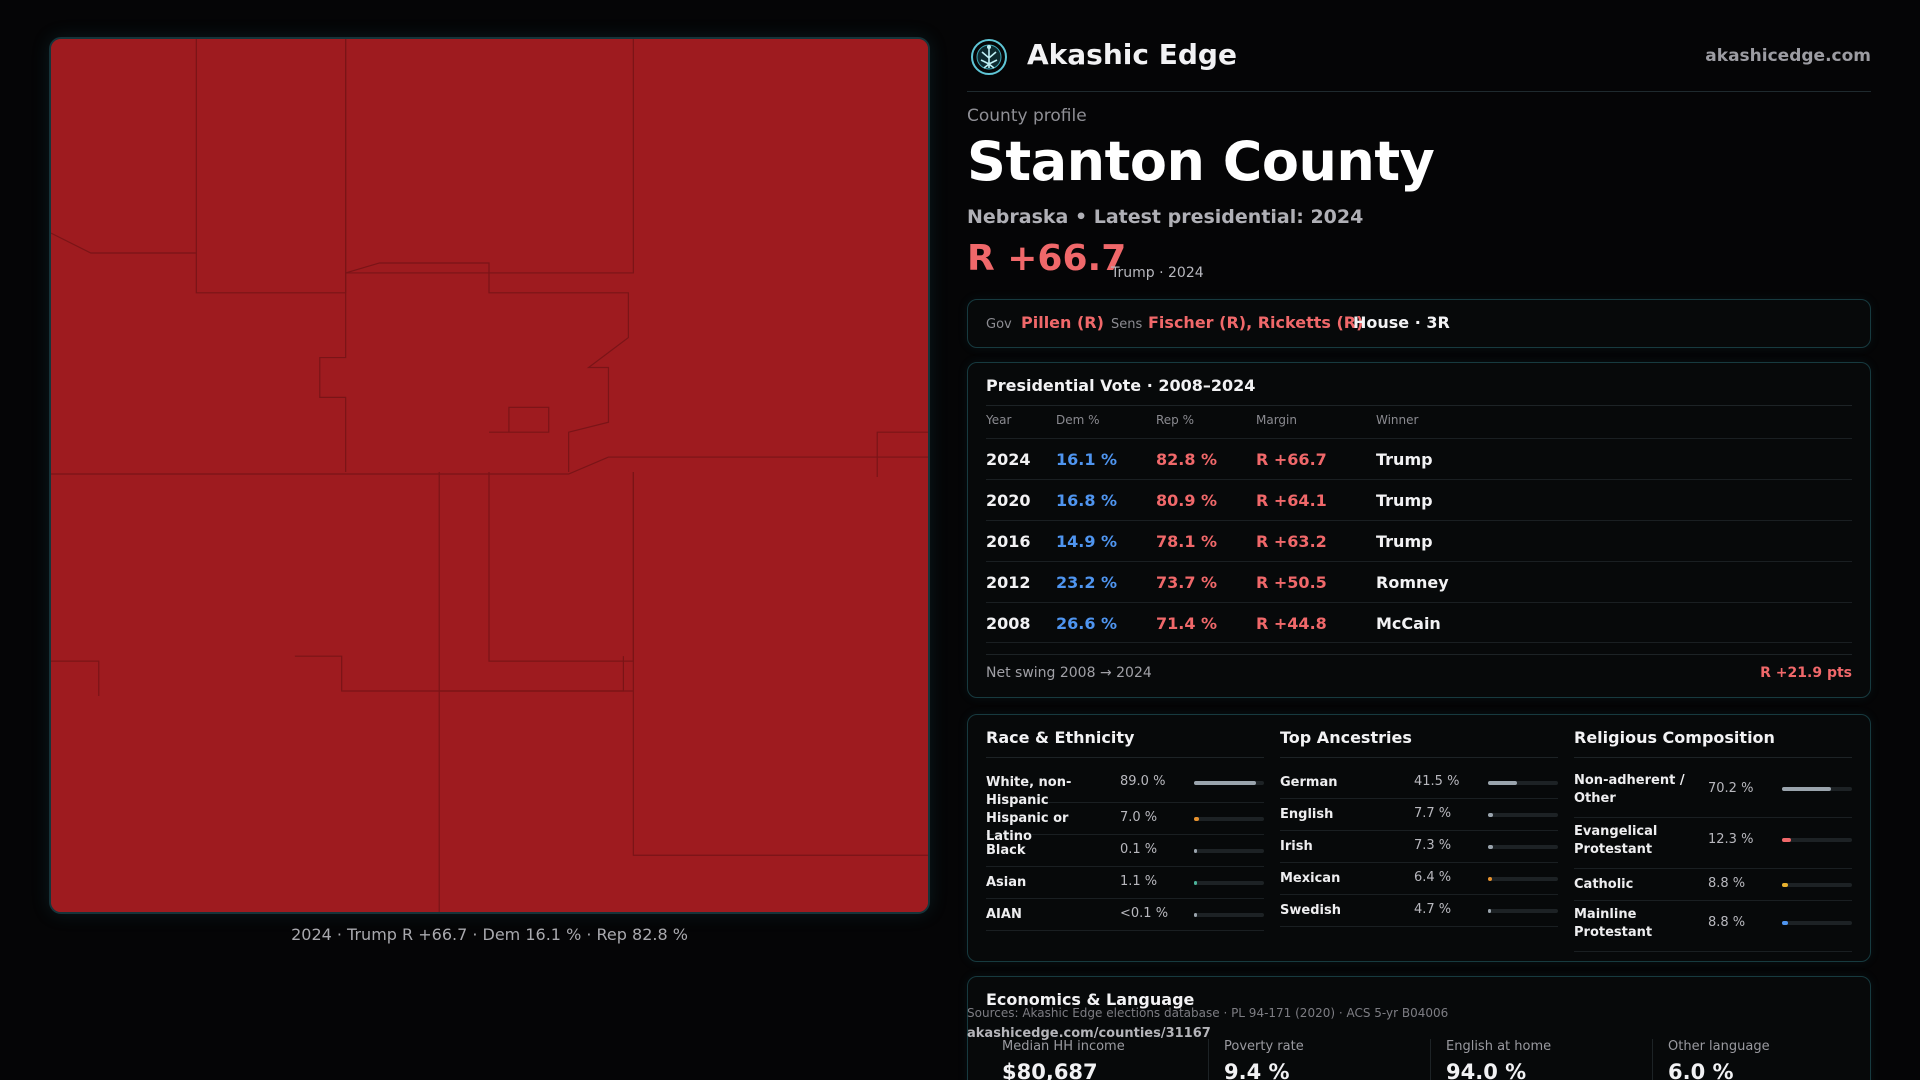  I want to click on item-percent: 70.2 %, so click(1731, 788).